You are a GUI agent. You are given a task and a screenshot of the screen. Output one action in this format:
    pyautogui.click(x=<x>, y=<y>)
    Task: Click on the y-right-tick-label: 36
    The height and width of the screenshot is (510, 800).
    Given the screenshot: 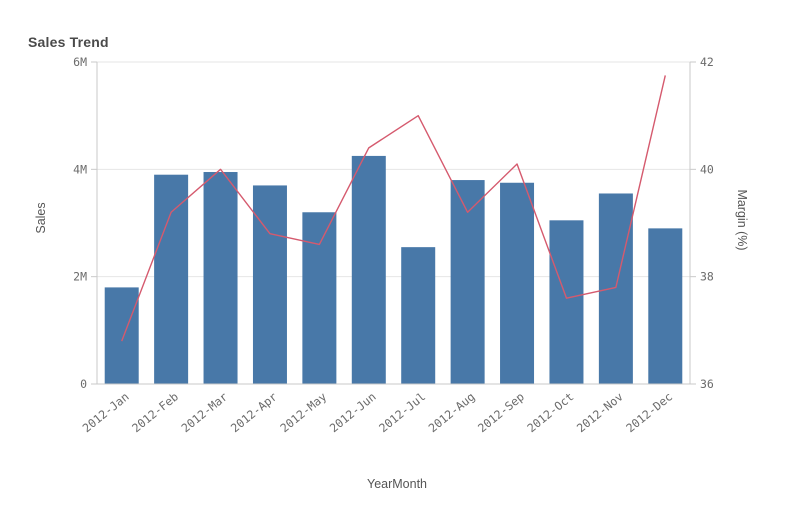 What is the action you would take?
    pyautogui.click(x=707, y=384)
    